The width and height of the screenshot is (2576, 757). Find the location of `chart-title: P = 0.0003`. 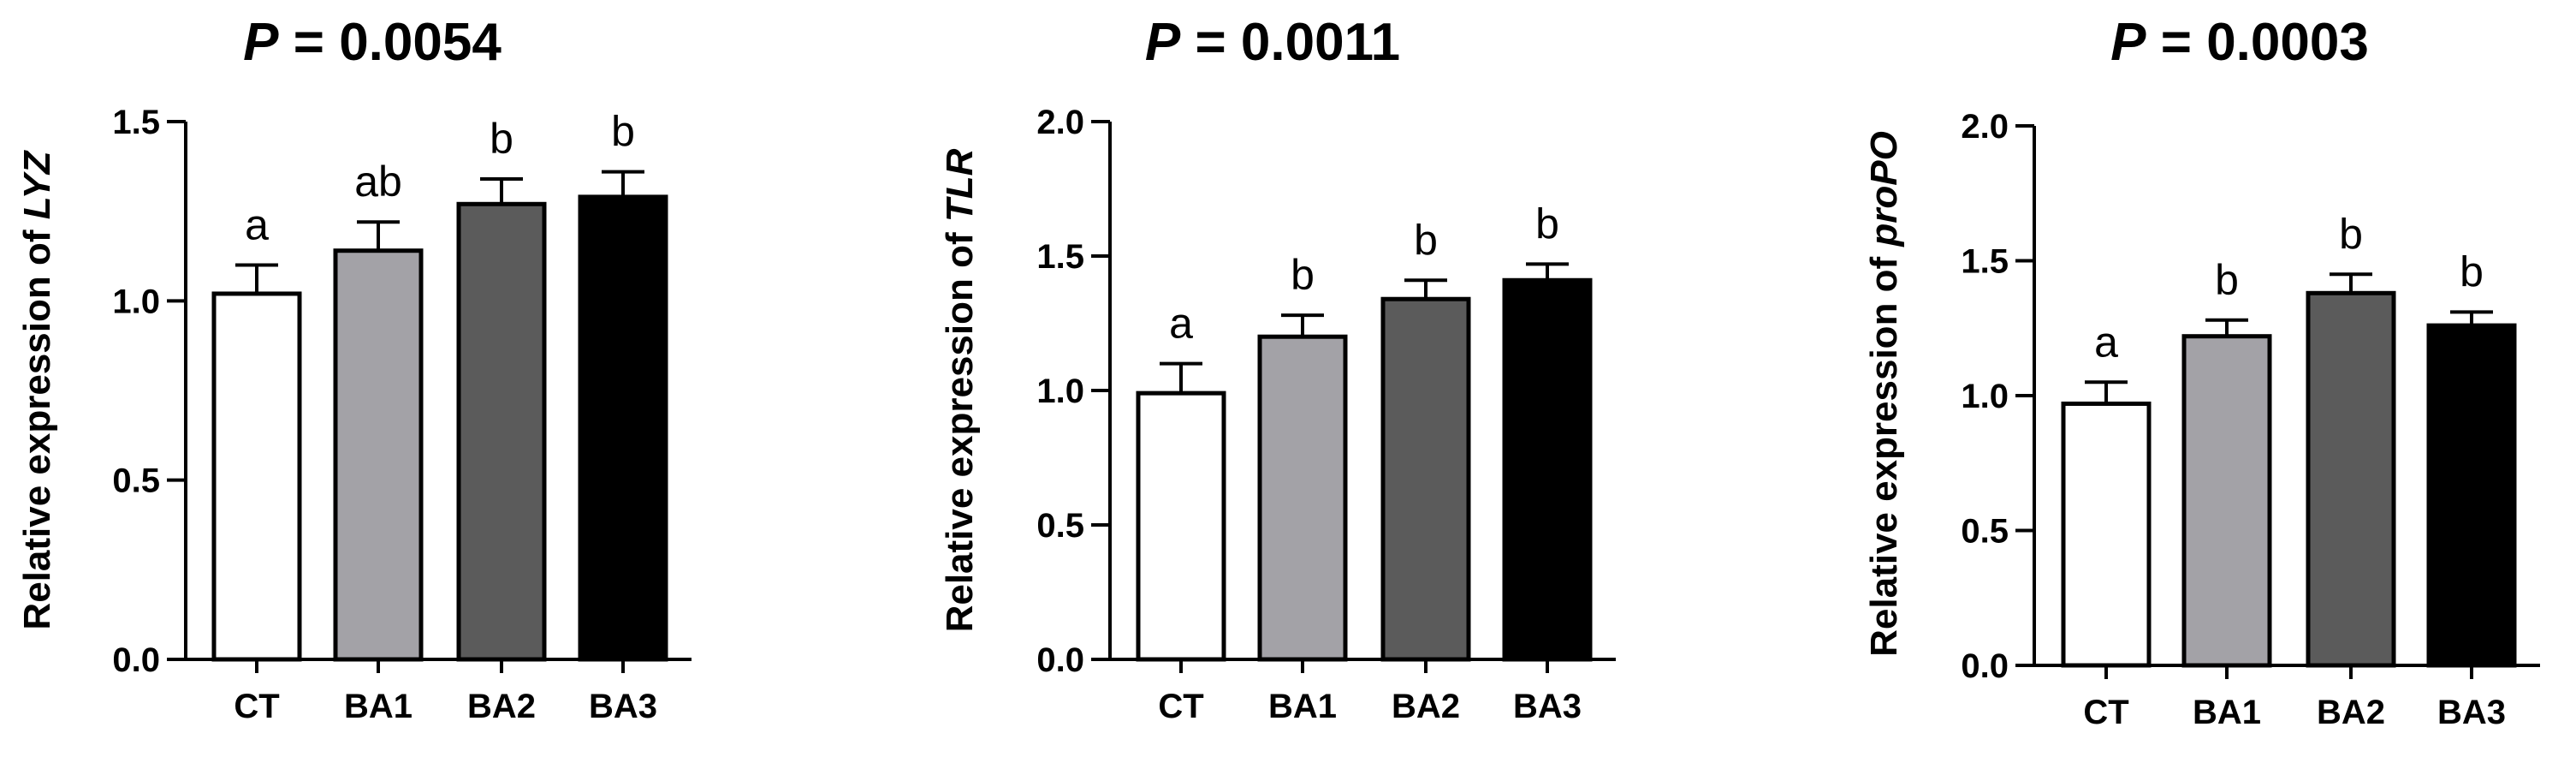

chart-title: P = 0.0003 is located at coordinates (2239, 42).